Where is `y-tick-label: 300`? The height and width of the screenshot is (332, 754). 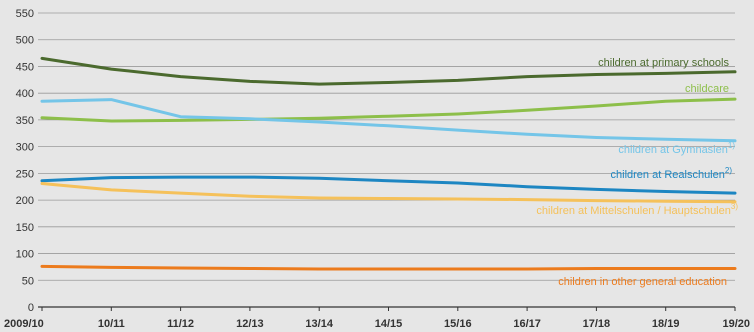
y-tick-label: 300 is located at coordinates (25, 148).